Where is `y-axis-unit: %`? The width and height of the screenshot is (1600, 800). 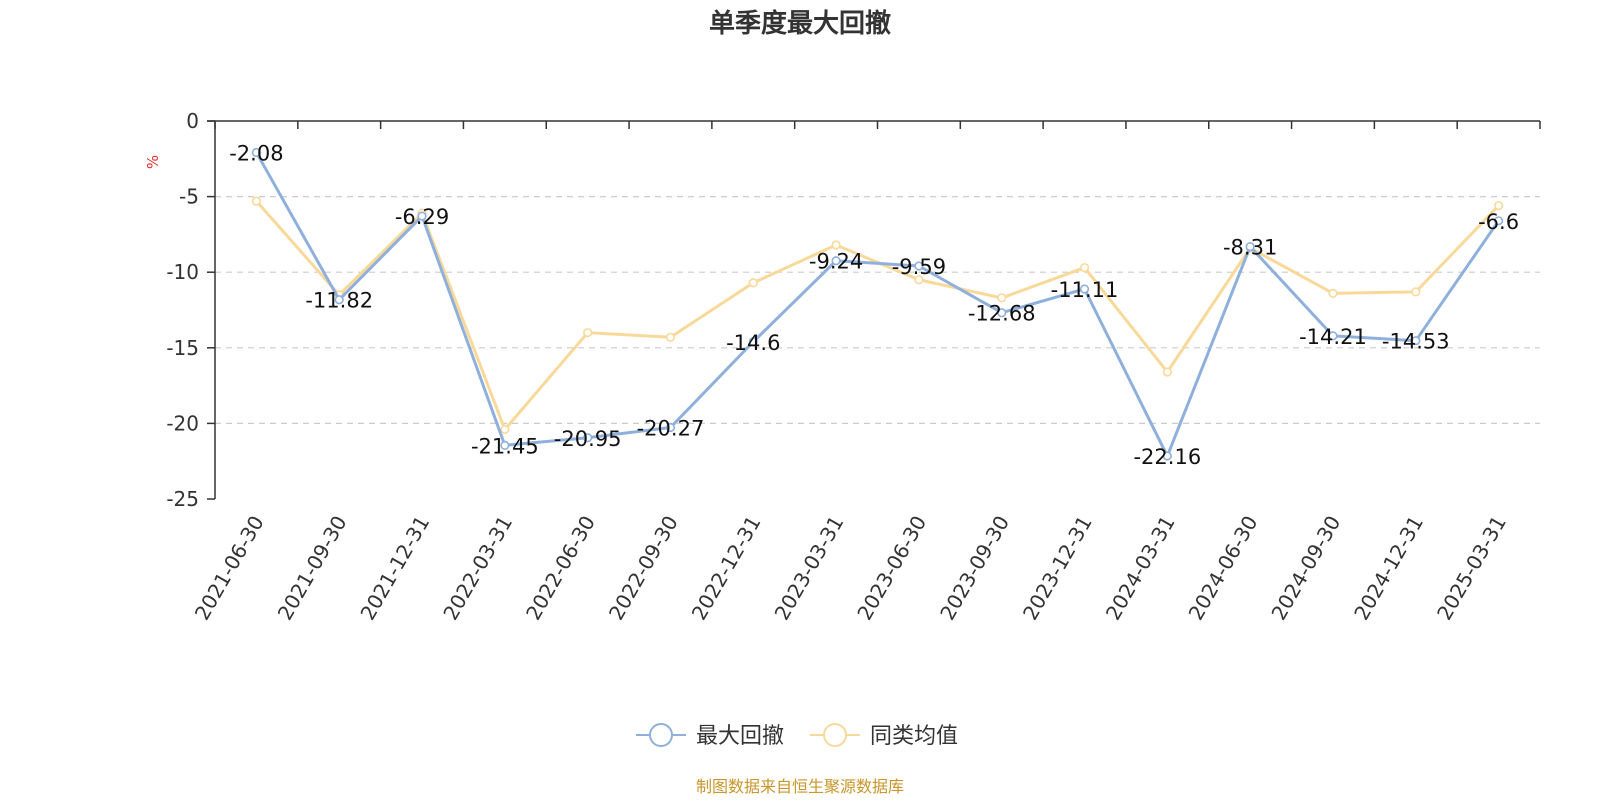
y-axis-unit: % is located at coordinates (153, 162).